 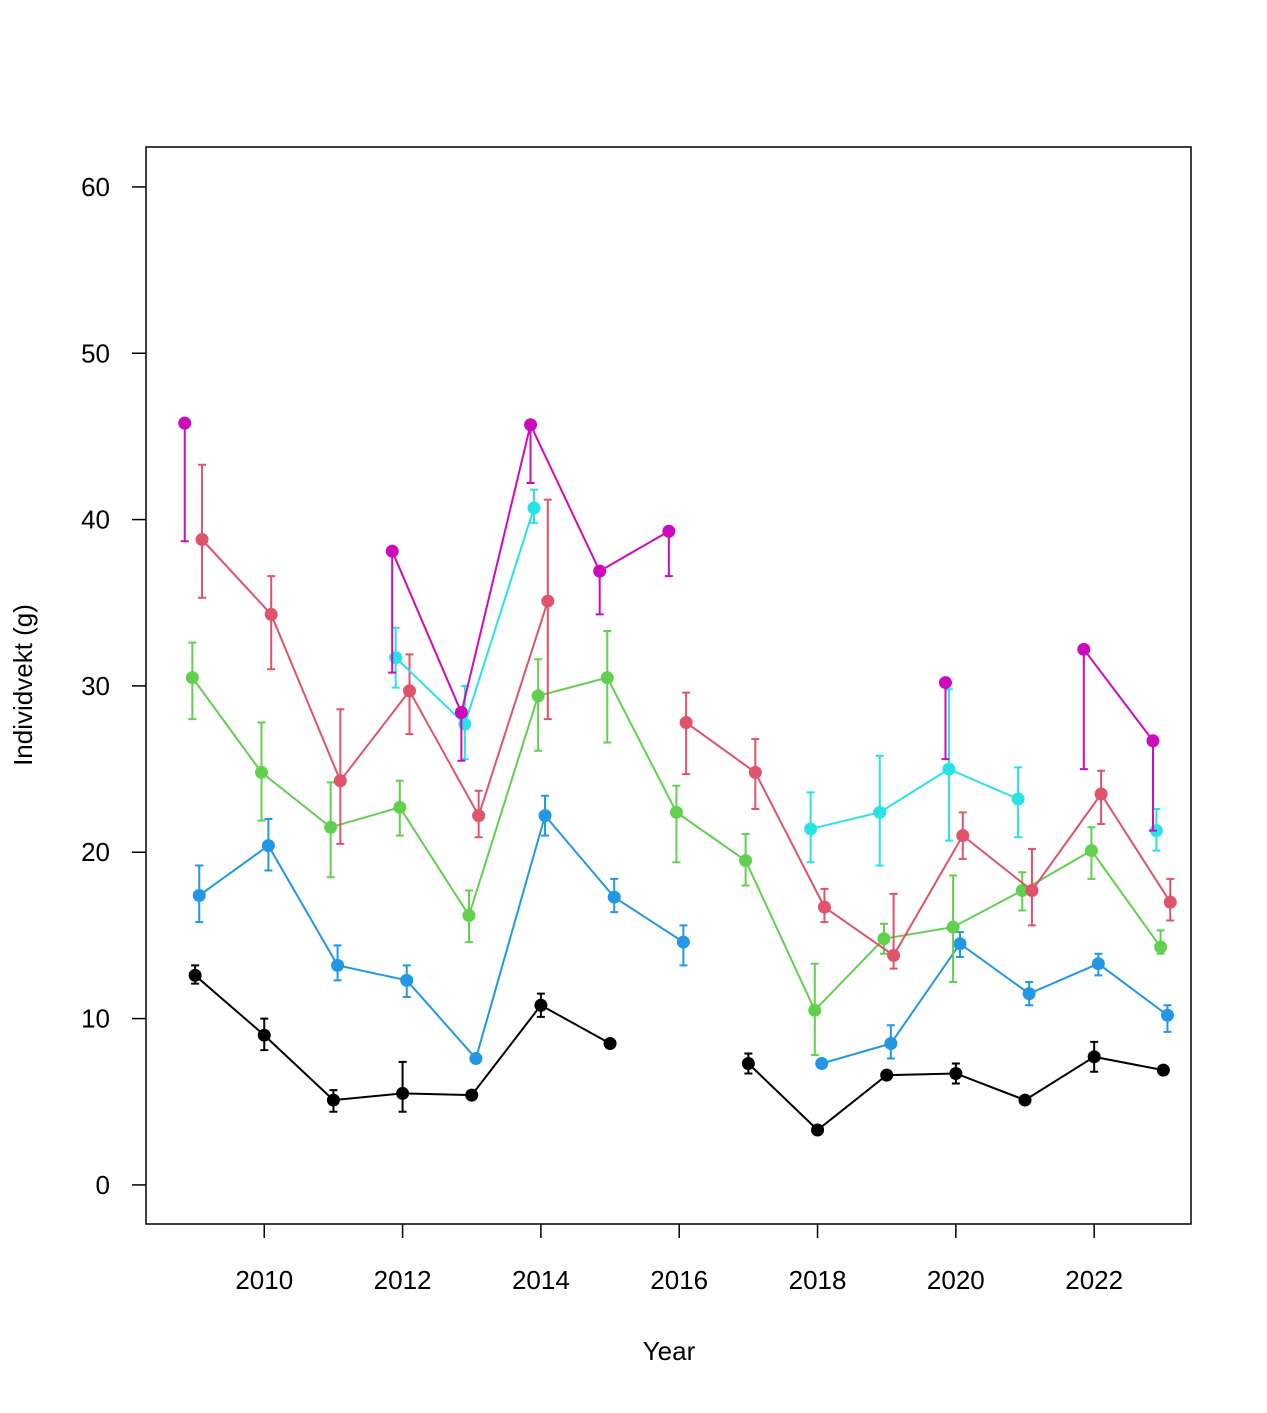 I want to click on x-tick-label: 2016, so click(x=679, y=1280).